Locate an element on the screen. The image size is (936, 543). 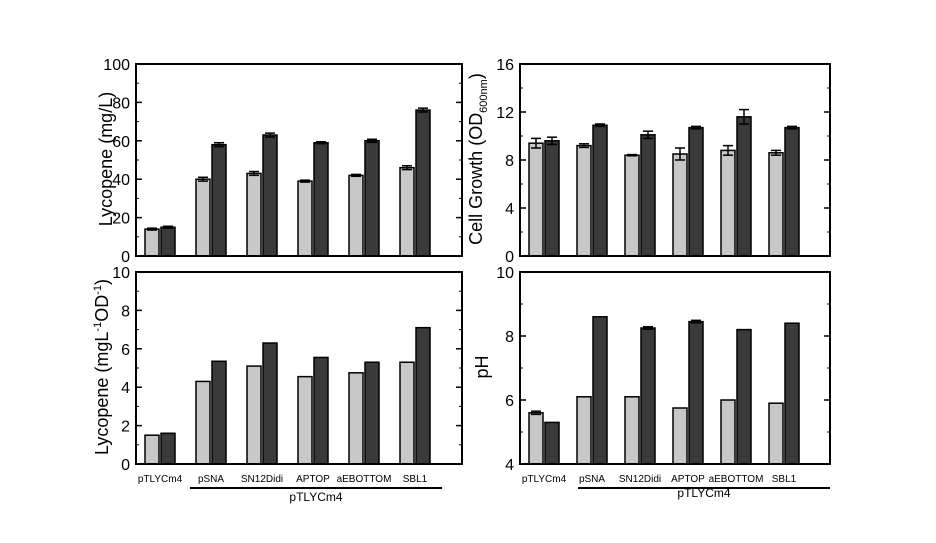
y-axis-title-yield-mid: OD is located at coordinates (102, 308).